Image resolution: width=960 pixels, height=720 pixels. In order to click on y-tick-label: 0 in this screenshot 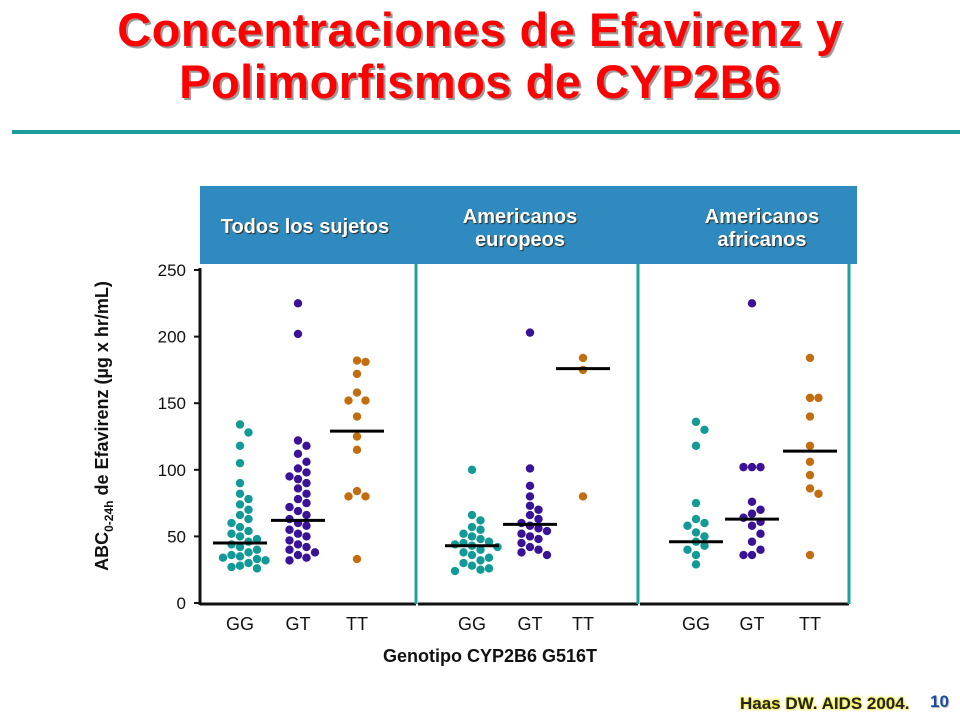, I will do `click(181, 603)`.